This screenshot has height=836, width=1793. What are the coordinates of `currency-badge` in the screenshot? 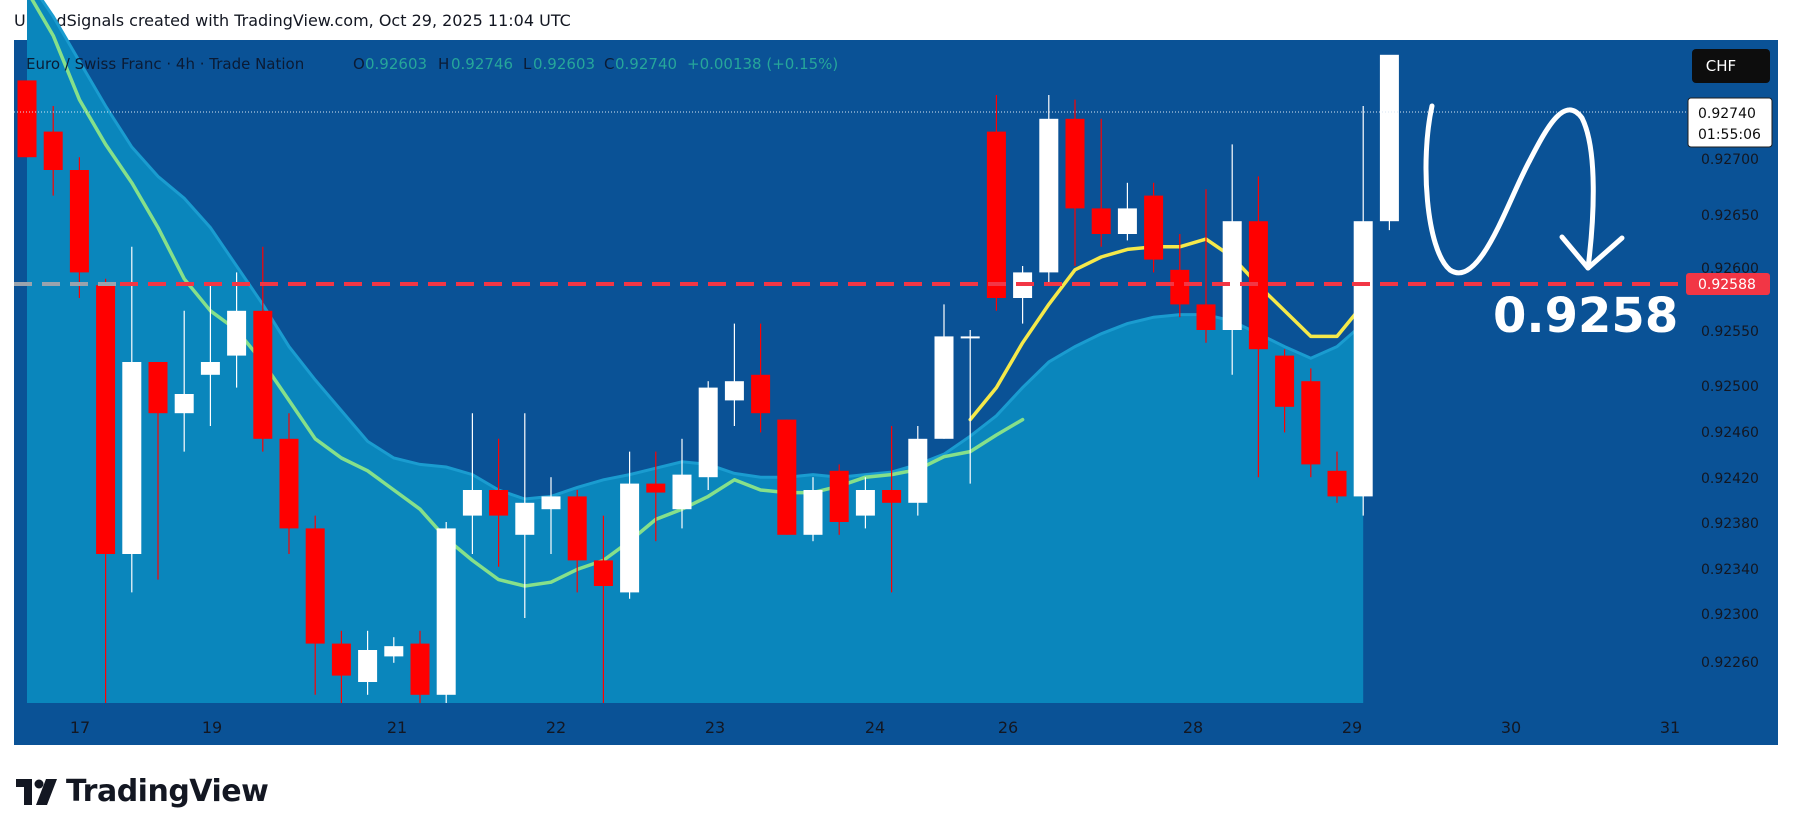 It's located at (1731, 66).